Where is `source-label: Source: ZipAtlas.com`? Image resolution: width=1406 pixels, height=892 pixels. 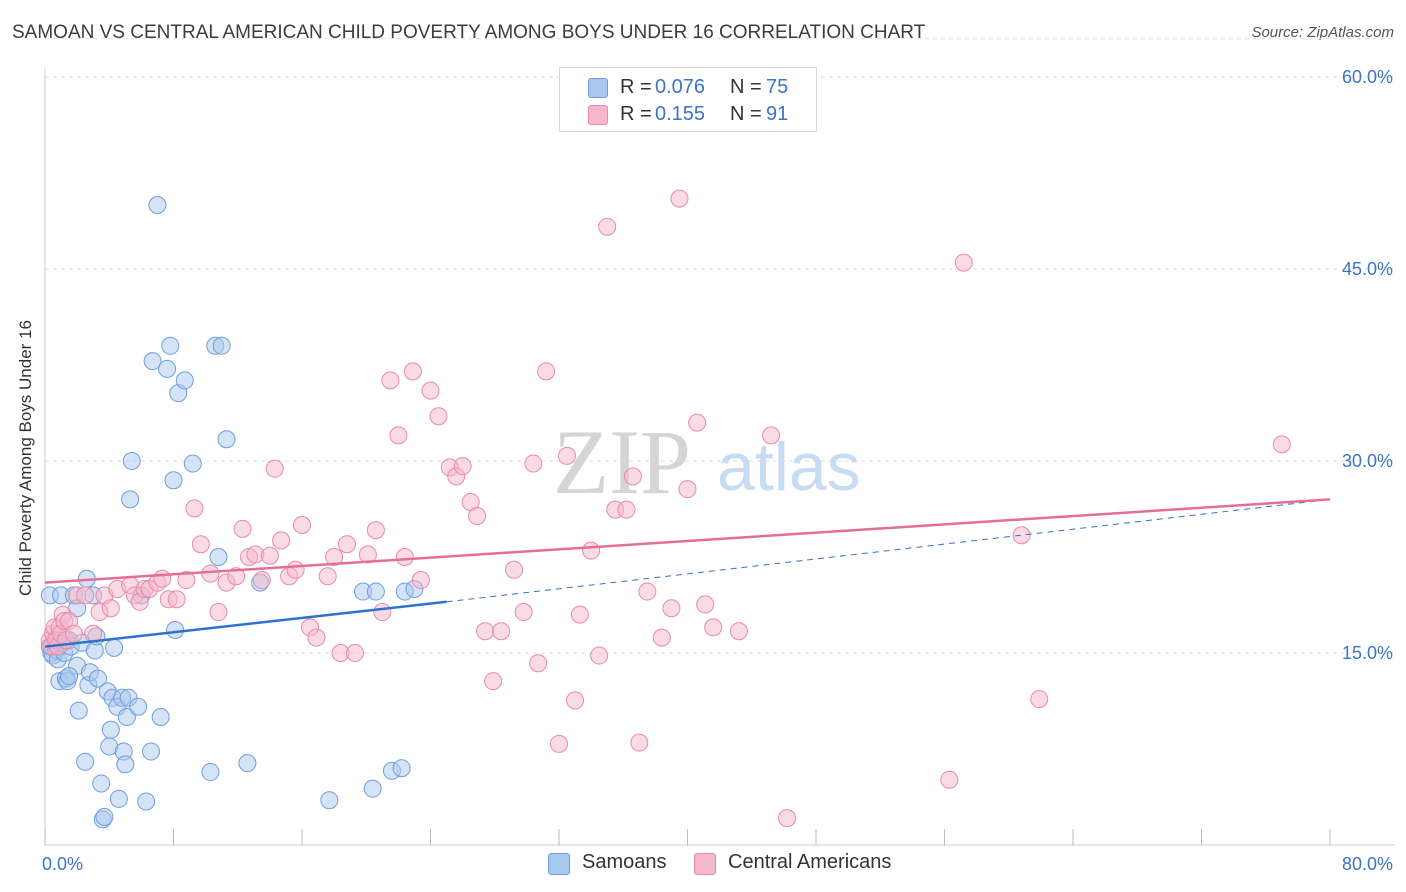 source-label: Source: ZipAtlas.com is located at coordinates (1322, 32).